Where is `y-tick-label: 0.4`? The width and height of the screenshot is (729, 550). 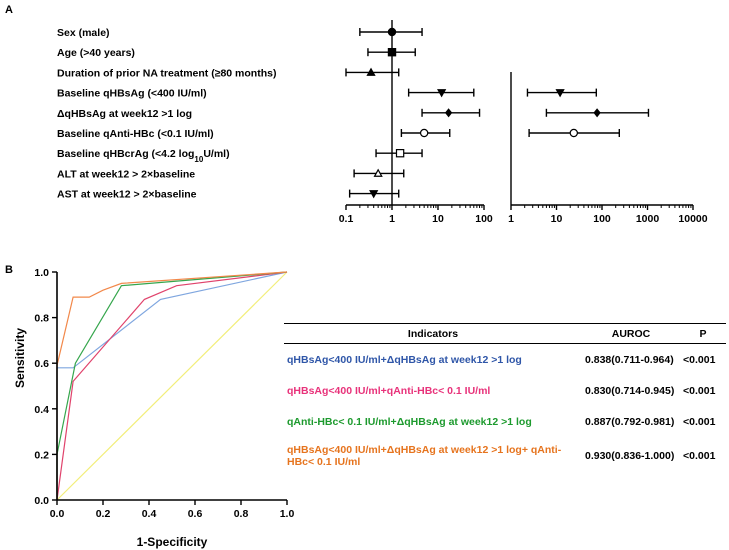 y-tick-label: 0.4 is located at coordinates (41, 410).